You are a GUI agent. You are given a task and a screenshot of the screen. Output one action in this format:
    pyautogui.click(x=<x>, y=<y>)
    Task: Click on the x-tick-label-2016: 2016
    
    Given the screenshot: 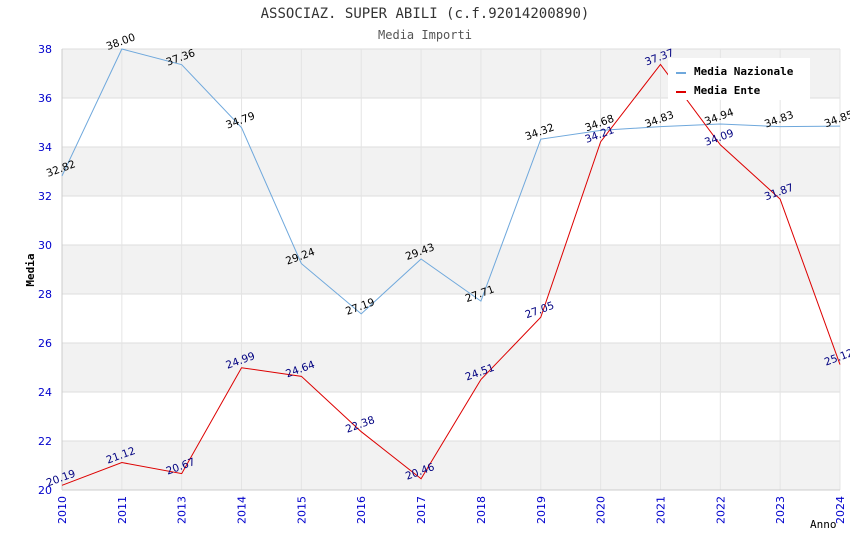 What is the action you would take?
    pyautogui.click(x=361, y=510)
    